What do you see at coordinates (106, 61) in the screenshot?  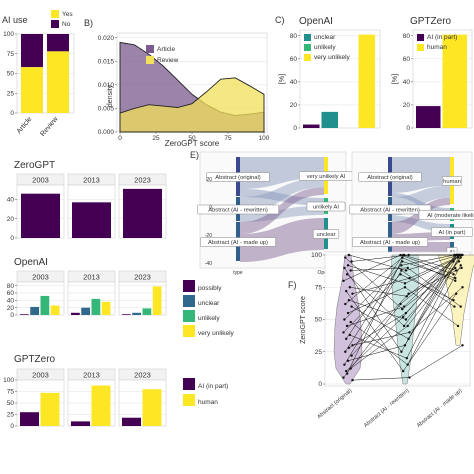 I see `panel-b-y-tick-label: 0.015` at bounding box center [106, 61].